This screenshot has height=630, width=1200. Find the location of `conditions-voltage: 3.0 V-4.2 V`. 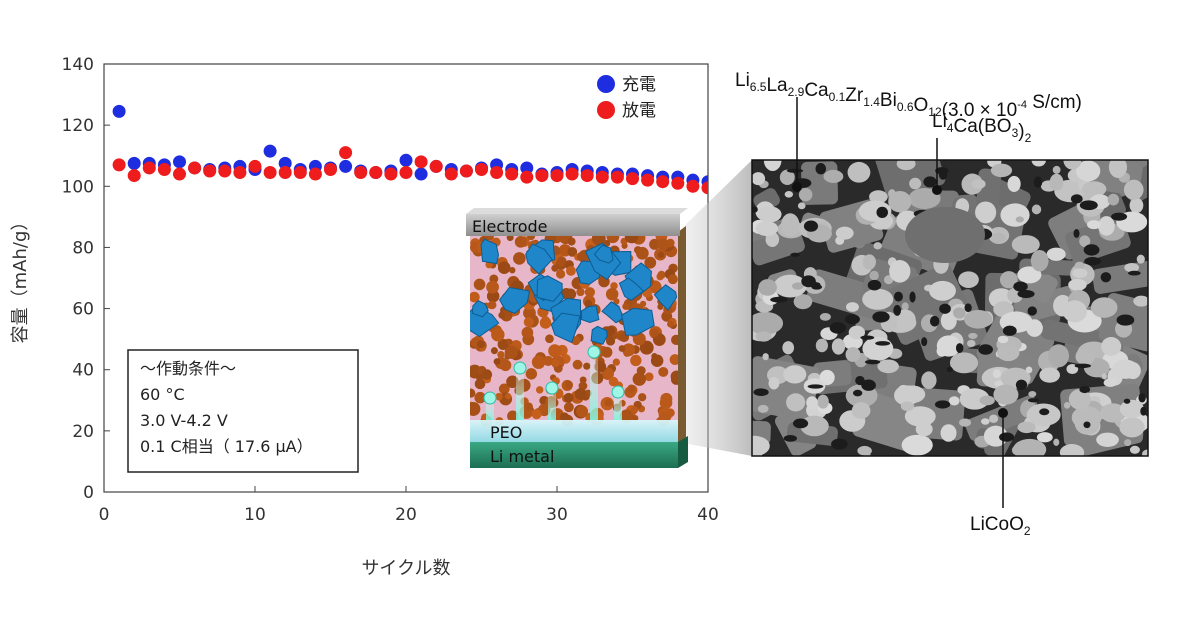

conditions-voltage: 3.0 V-4.2 V is located at coordinates (184, 420).